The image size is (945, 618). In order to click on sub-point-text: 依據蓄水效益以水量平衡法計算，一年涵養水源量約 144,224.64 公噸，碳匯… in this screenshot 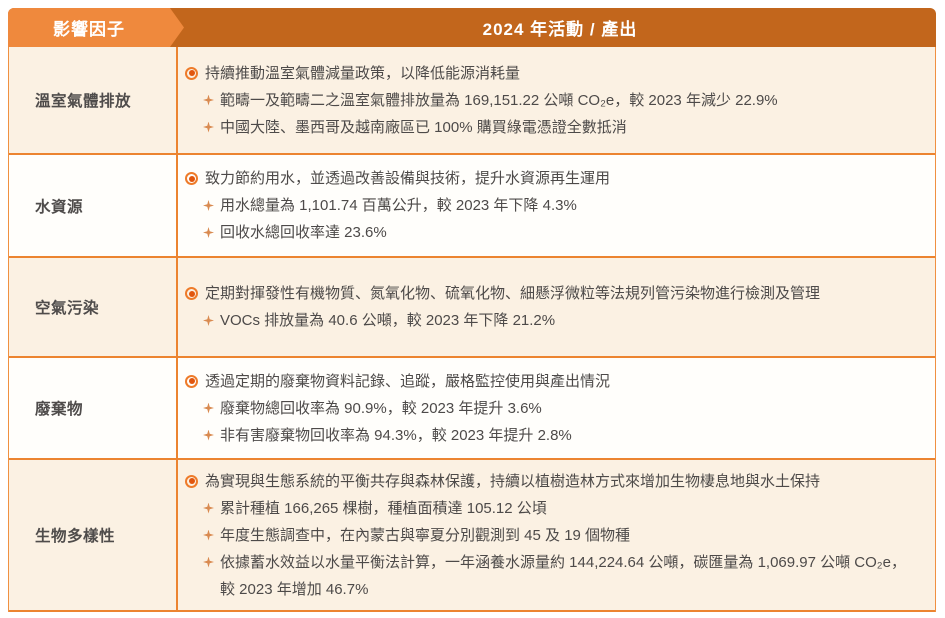, I will do `click(563, 575)`.